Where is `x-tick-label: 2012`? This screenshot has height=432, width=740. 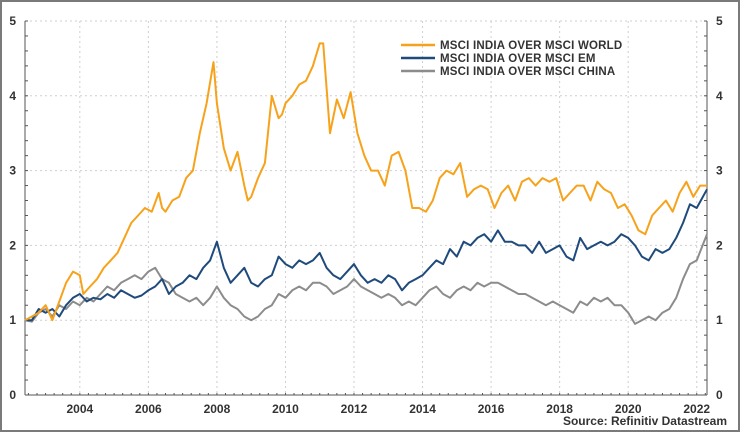 x-tick-label: 2012 is located at coordinates (354, 409).